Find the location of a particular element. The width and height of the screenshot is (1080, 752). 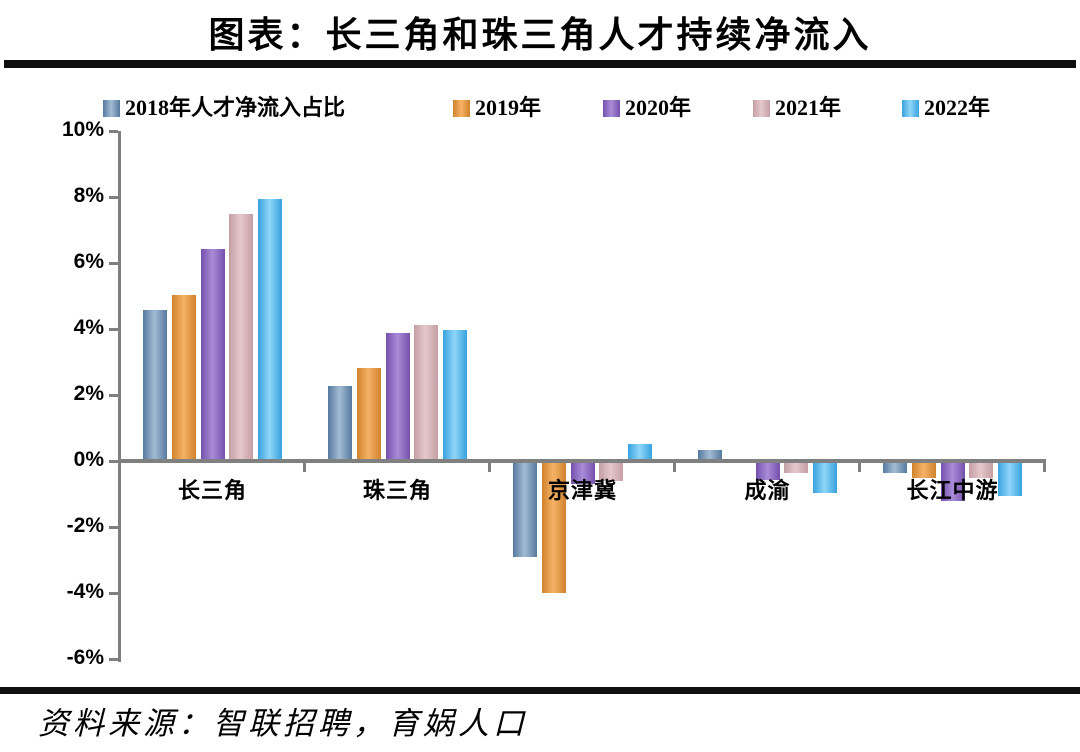

legend-label: 2020年 is located at coordinates (658, 107).